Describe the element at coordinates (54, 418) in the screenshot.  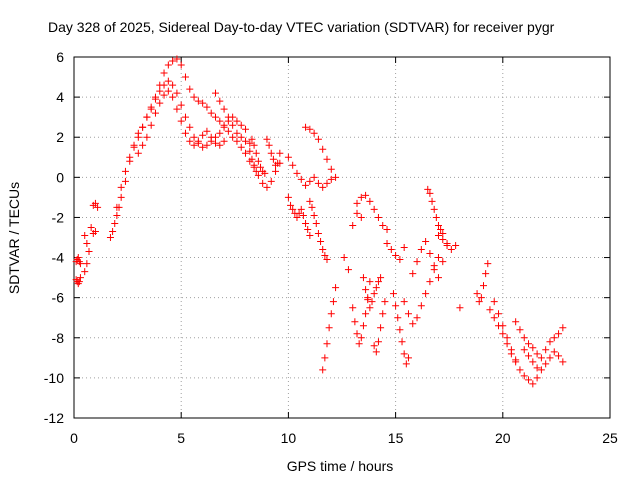
I see `y-tick-label: -12` at that location.